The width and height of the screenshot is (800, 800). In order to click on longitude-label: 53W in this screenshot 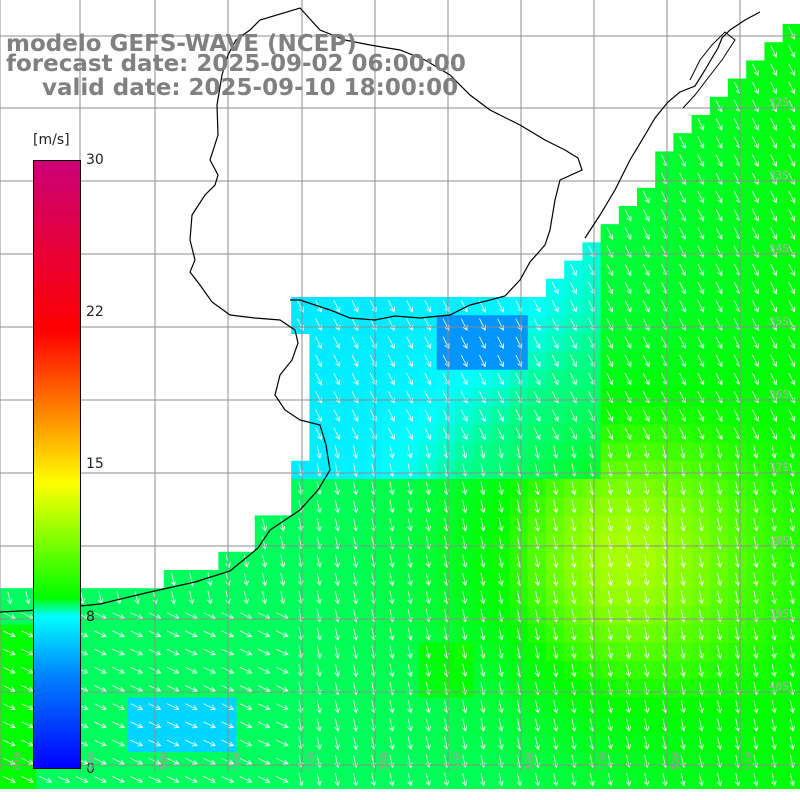, I will do `click(603, 760)`.